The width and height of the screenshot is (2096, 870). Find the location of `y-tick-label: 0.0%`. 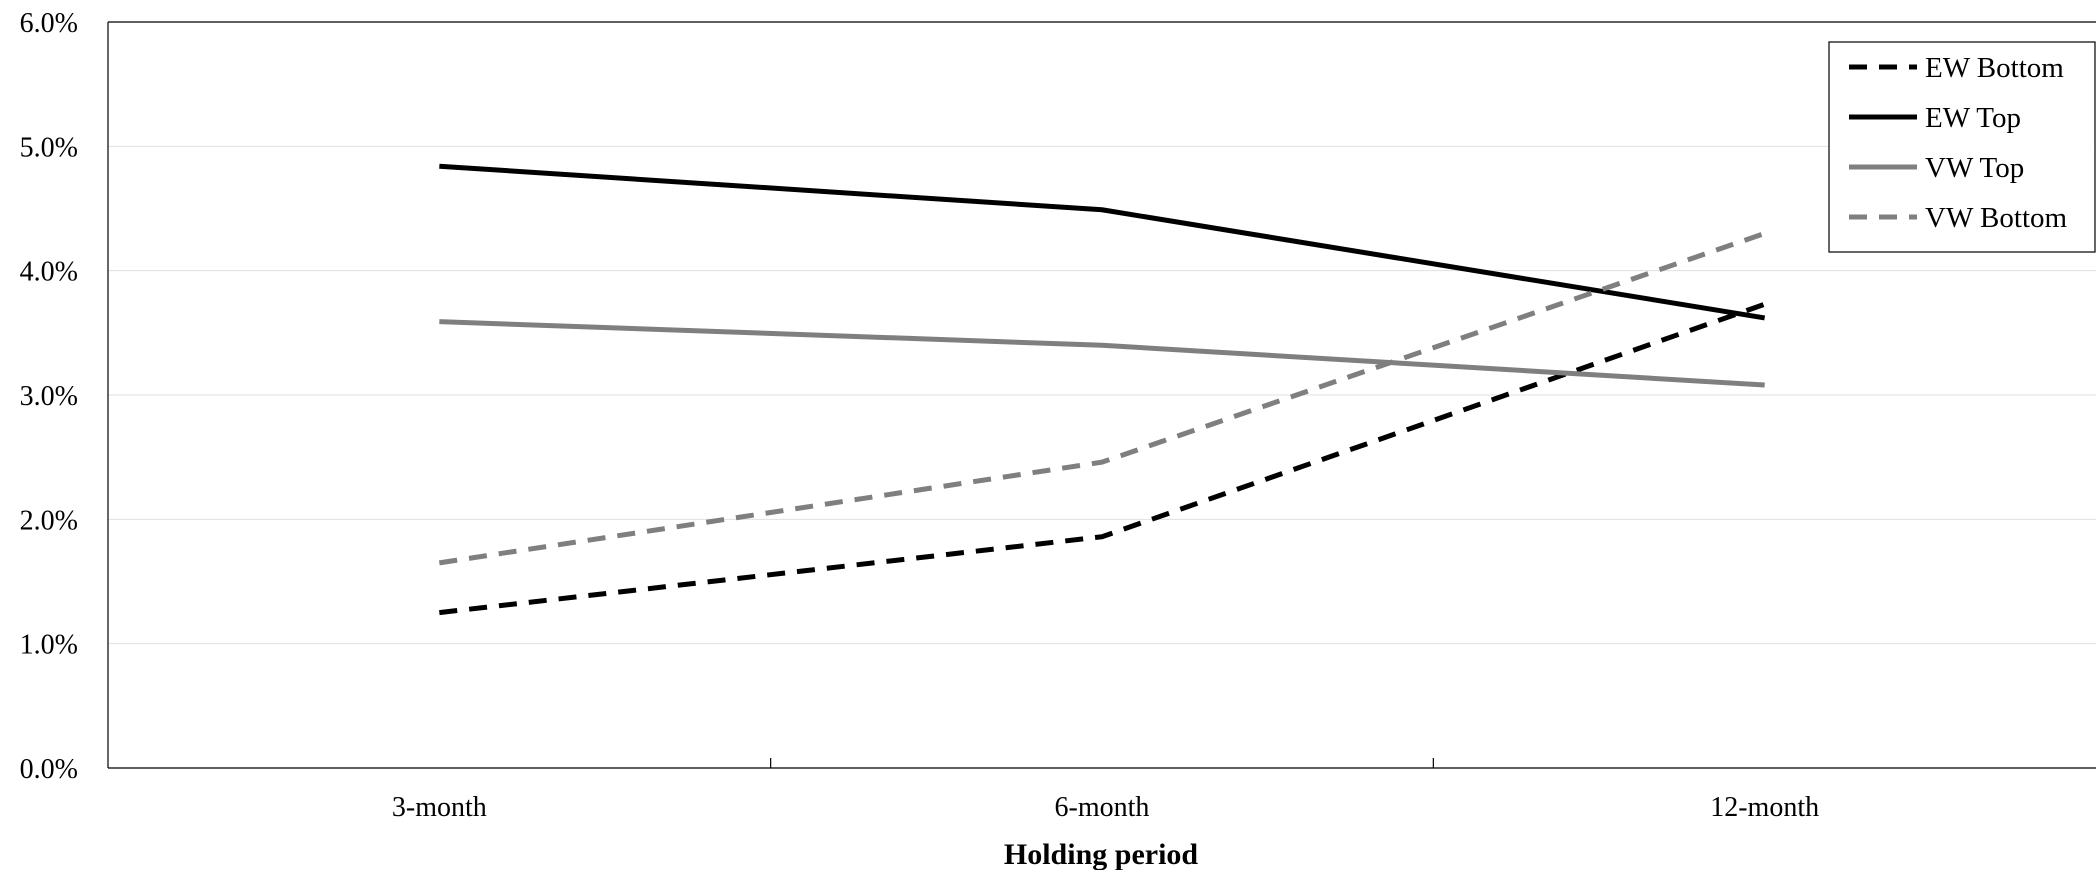

y-tick-label: 0.0% is located at coordinates (49, 769).